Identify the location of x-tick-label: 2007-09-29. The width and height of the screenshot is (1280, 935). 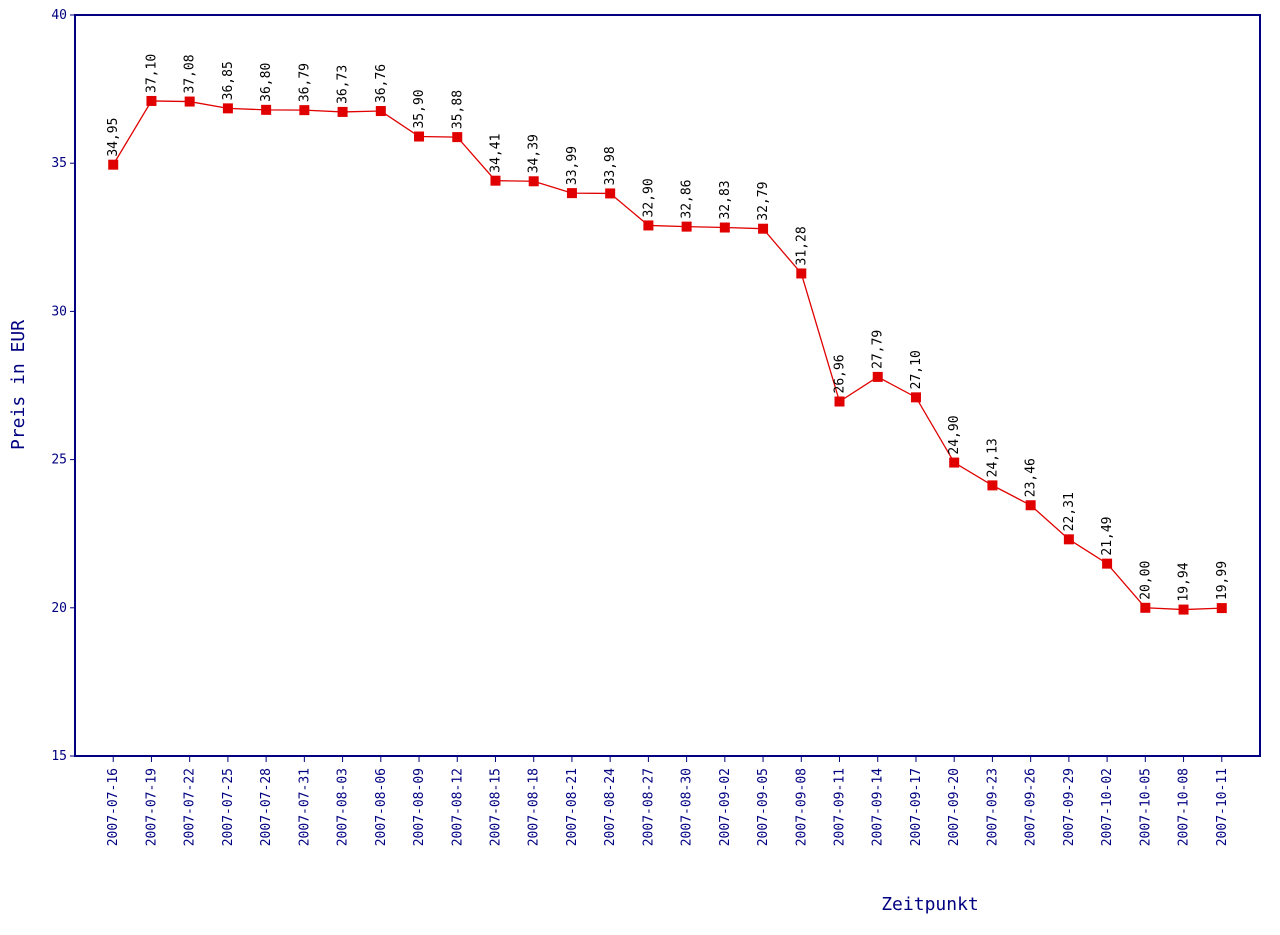
(1069, 807).